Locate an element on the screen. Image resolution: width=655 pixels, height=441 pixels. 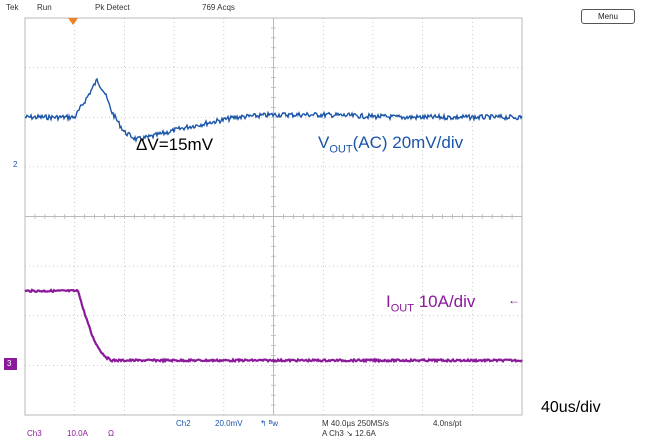
ch2-bandwidth-icon: ↰ ᴮw is located at coordinates (269, 423).